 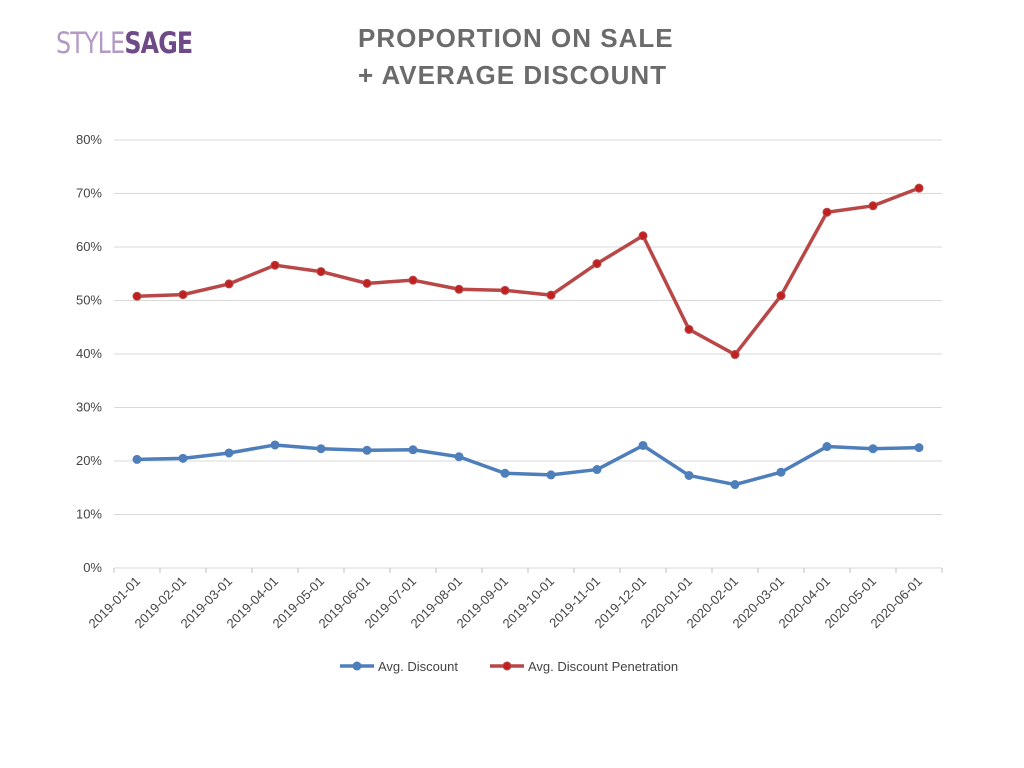 I want to click on y-tick-label: 60%, so click(x=89, y=246).